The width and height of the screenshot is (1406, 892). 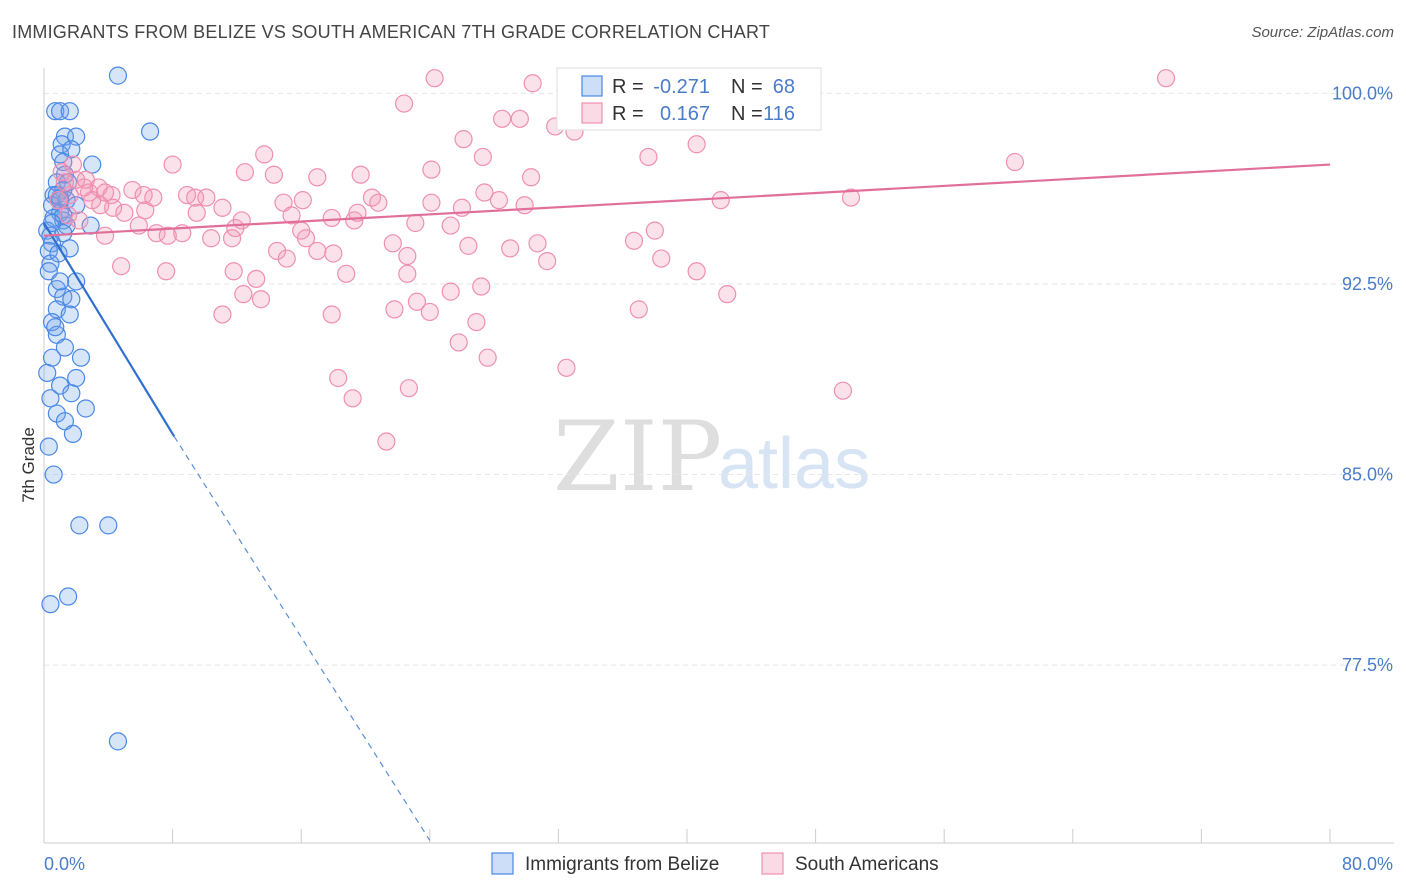 I want to click on y-axis-label: 7th Grade, so click(x=28, y=465).